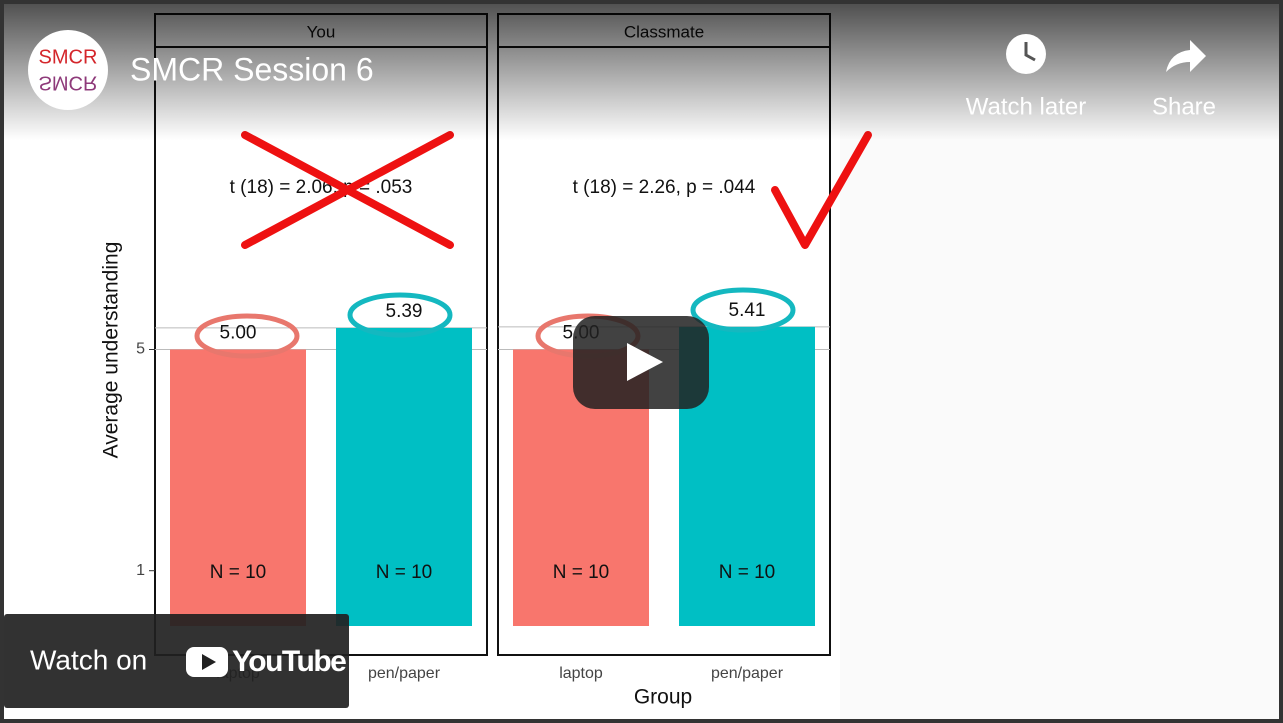 This screenshot has width=1283, height=723. I want to click on share-icon, so click(1186, 56).